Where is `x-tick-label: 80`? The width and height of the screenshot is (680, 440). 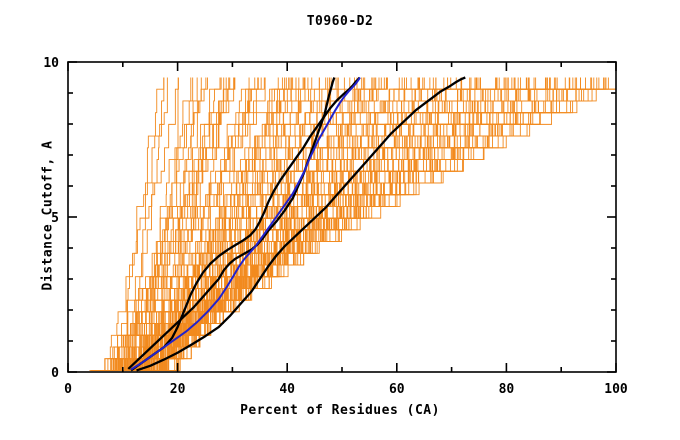 x-tick-label: 80 is located at coordinates (507, 389).